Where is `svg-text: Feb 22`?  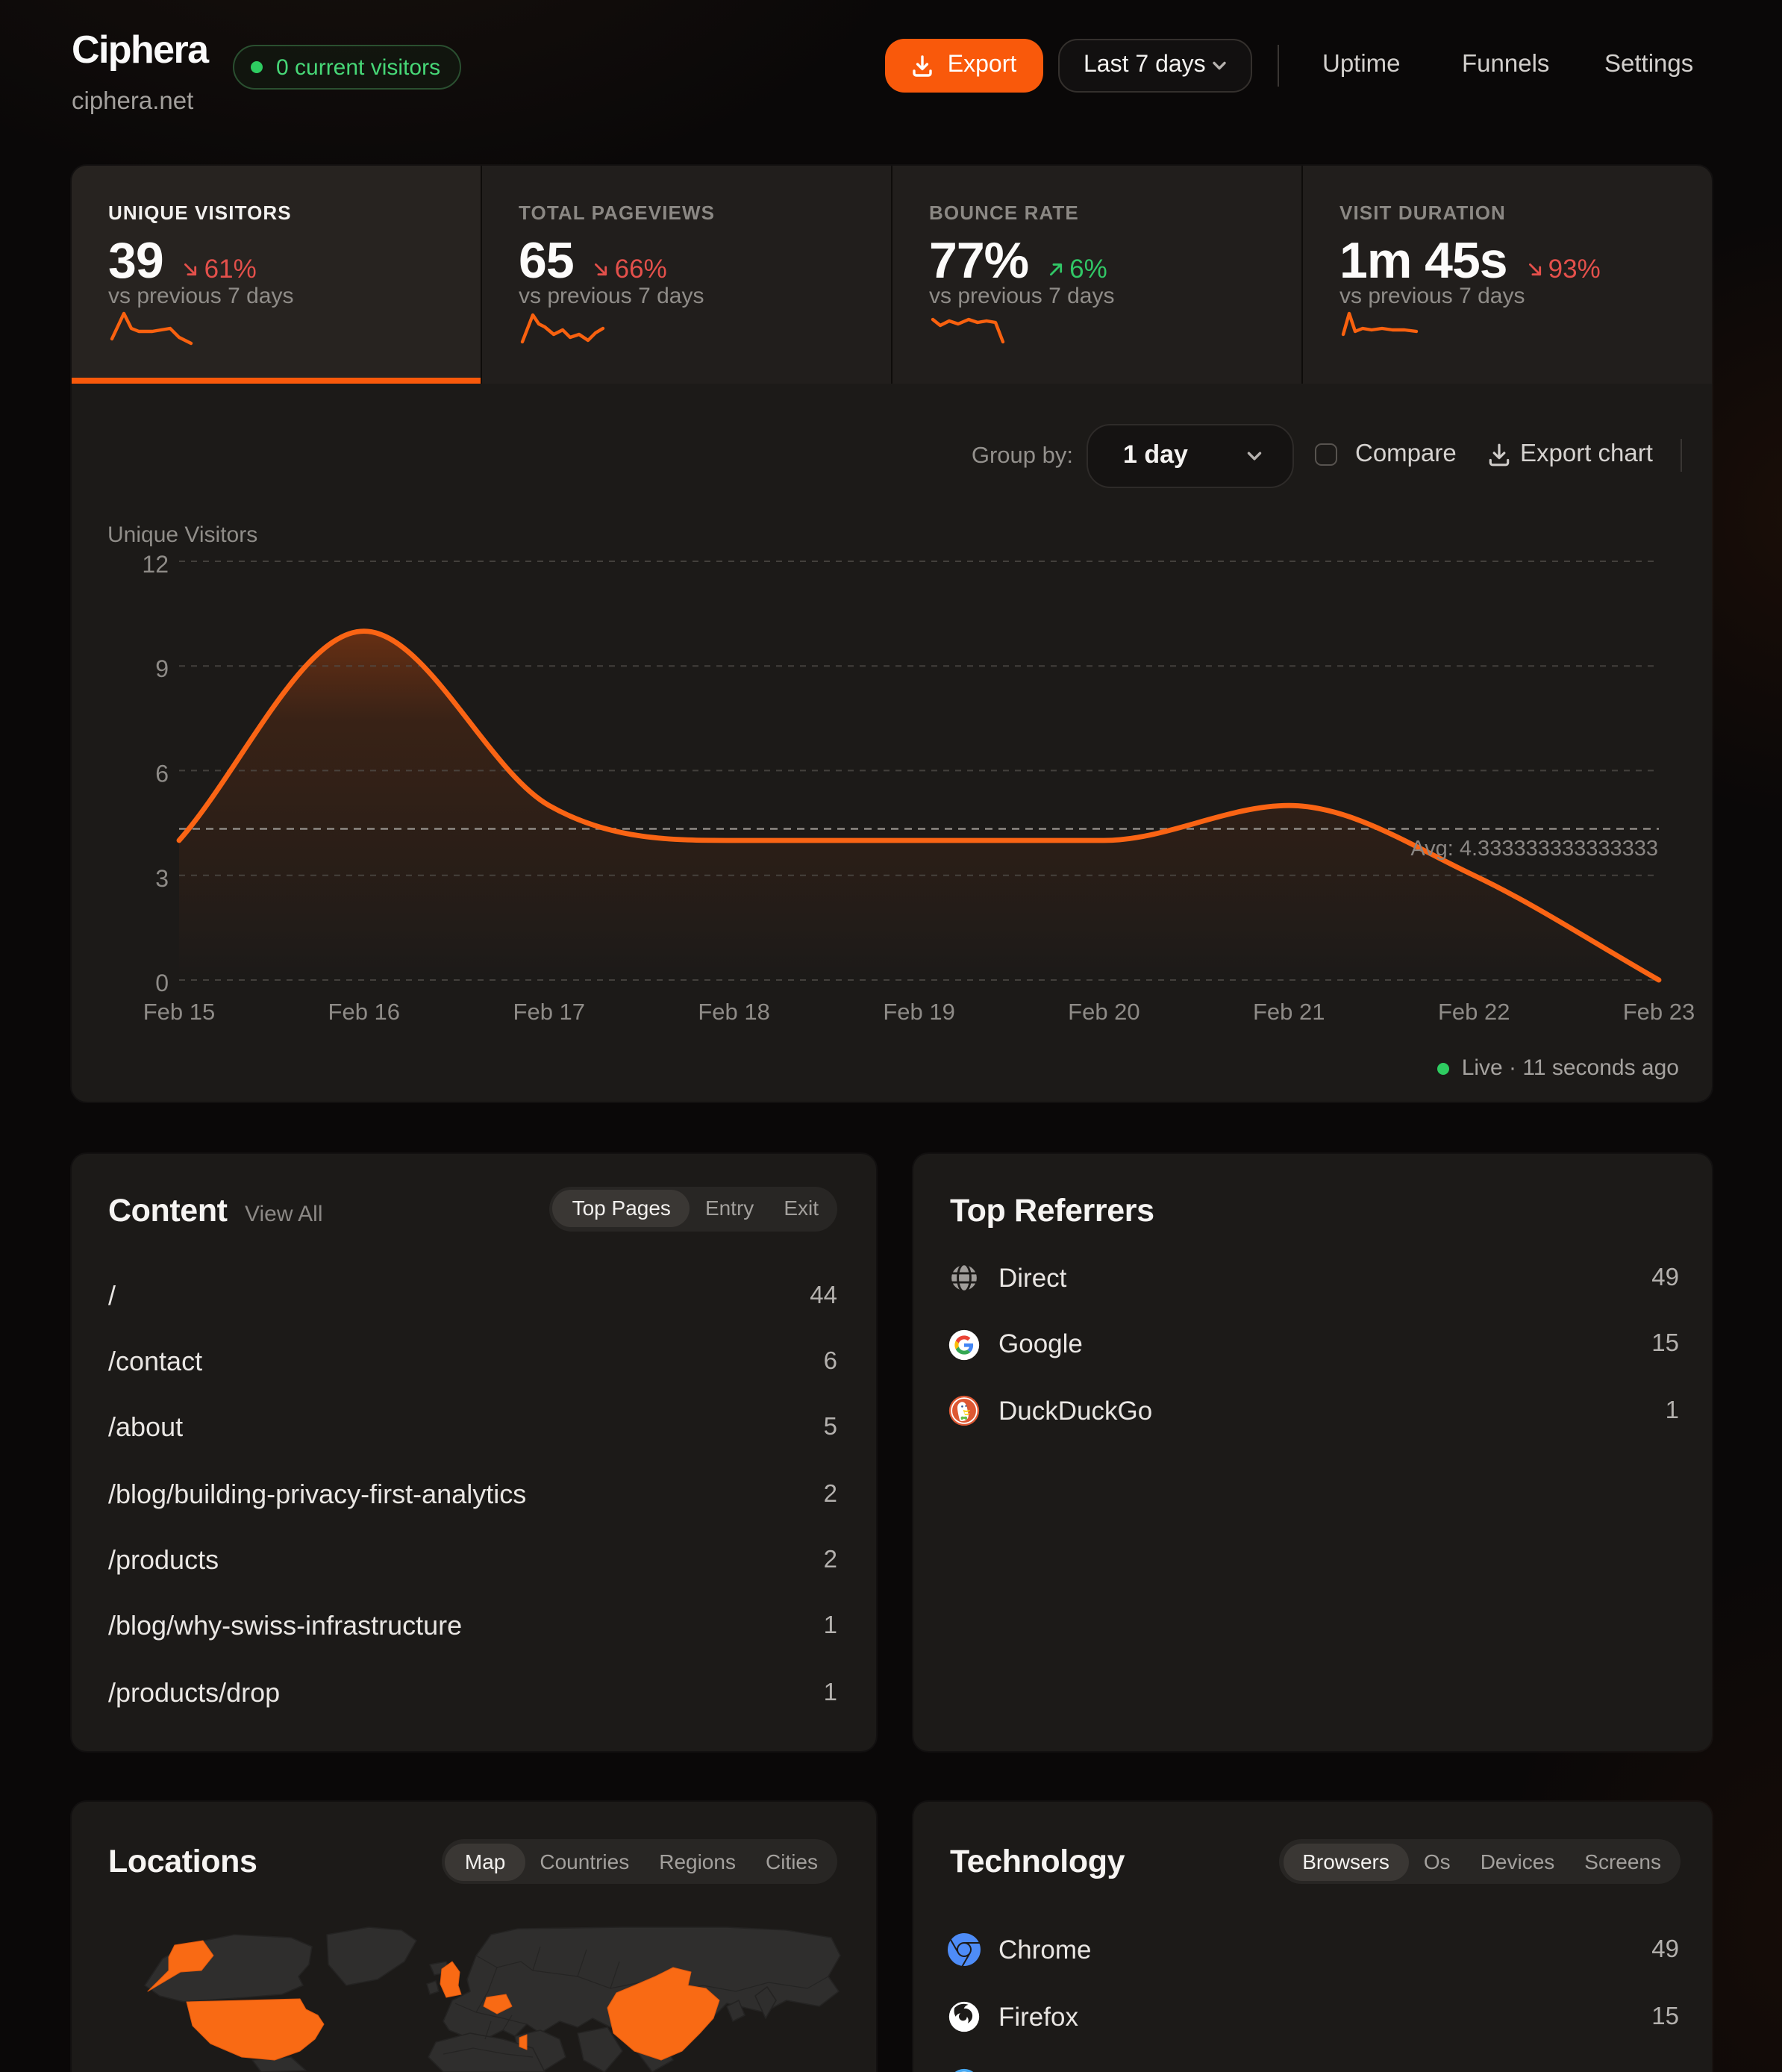 svg-text: Feb 22 is located at coordinates (1473, 1012).